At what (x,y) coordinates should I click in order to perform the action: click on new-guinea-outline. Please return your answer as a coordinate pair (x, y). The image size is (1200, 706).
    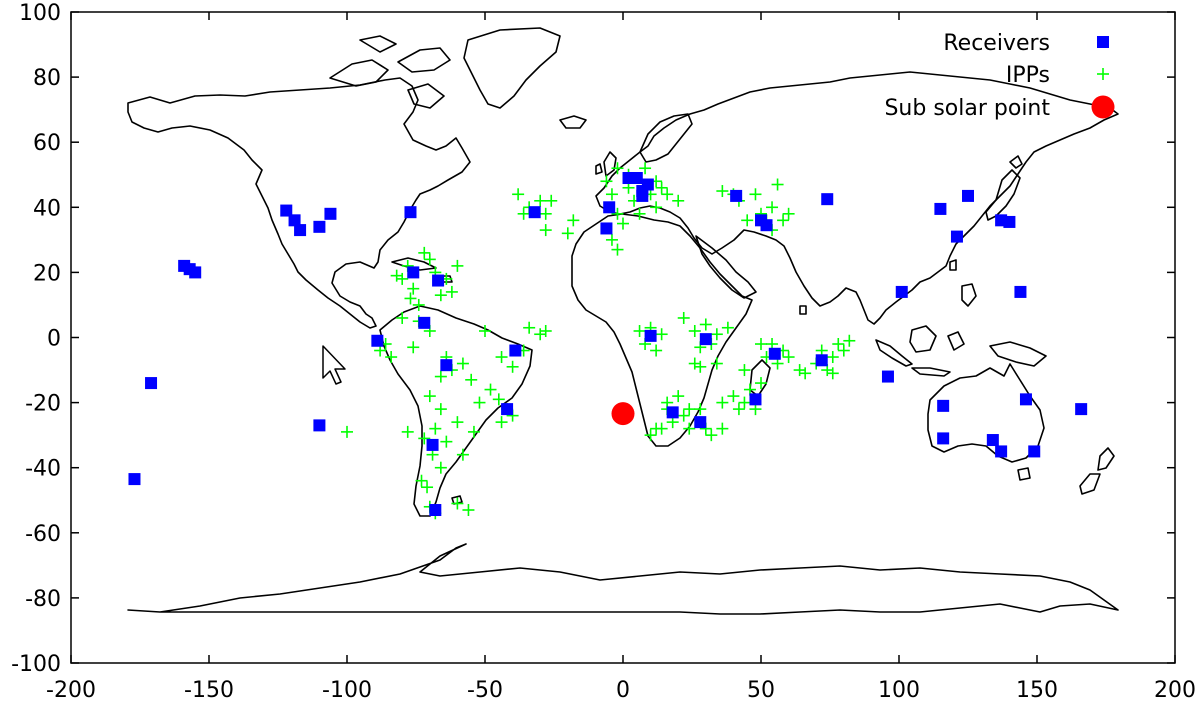
    Looking at the image, I should click on (1018, 354).